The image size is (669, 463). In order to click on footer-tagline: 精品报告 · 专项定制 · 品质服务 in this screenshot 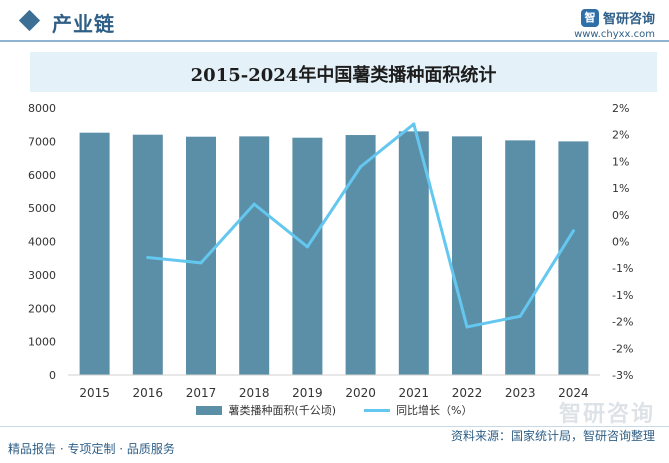, I will do `click(91, 449)`.